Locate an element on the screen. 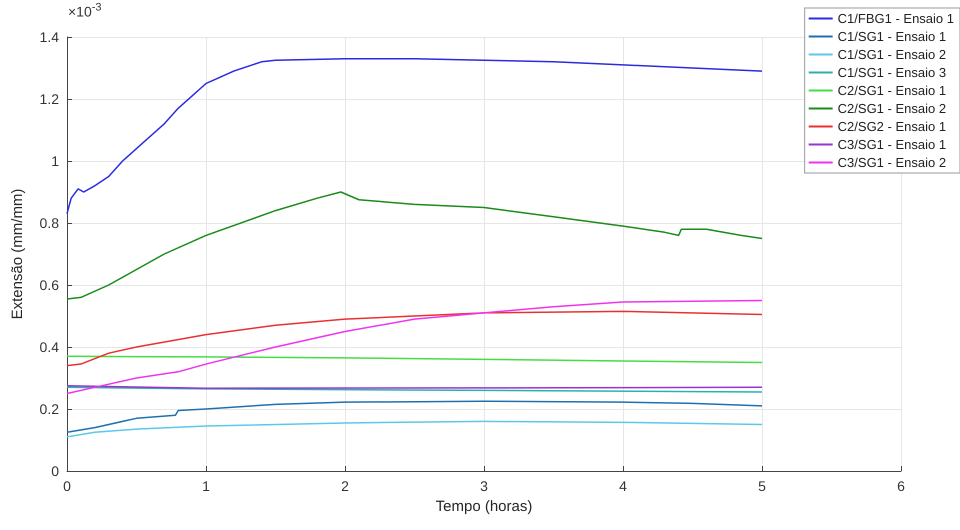  y-tick-label: 0.6 is located at coordinates (50, 285).